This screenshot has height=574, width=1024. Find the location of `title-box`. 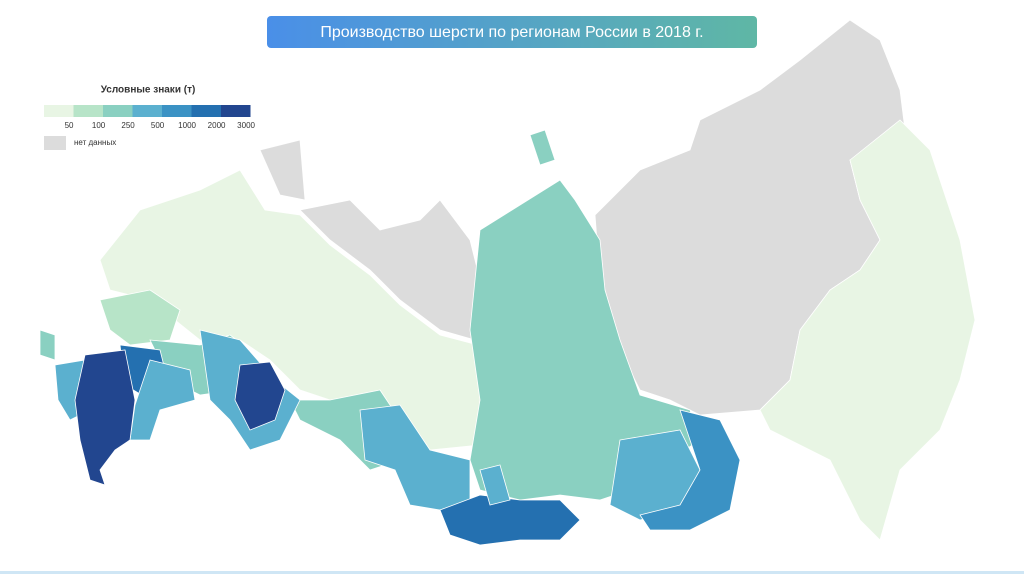

title-box is located at coordinates (512, 32).